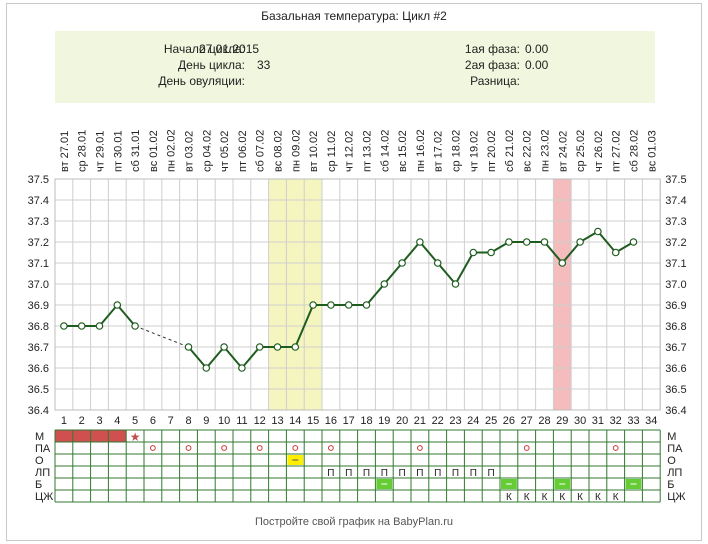 This screenshot has height=544, width=708. I want to click on footer-link: Постройте свой график на BabyPlan.ru, so click(354, 522).